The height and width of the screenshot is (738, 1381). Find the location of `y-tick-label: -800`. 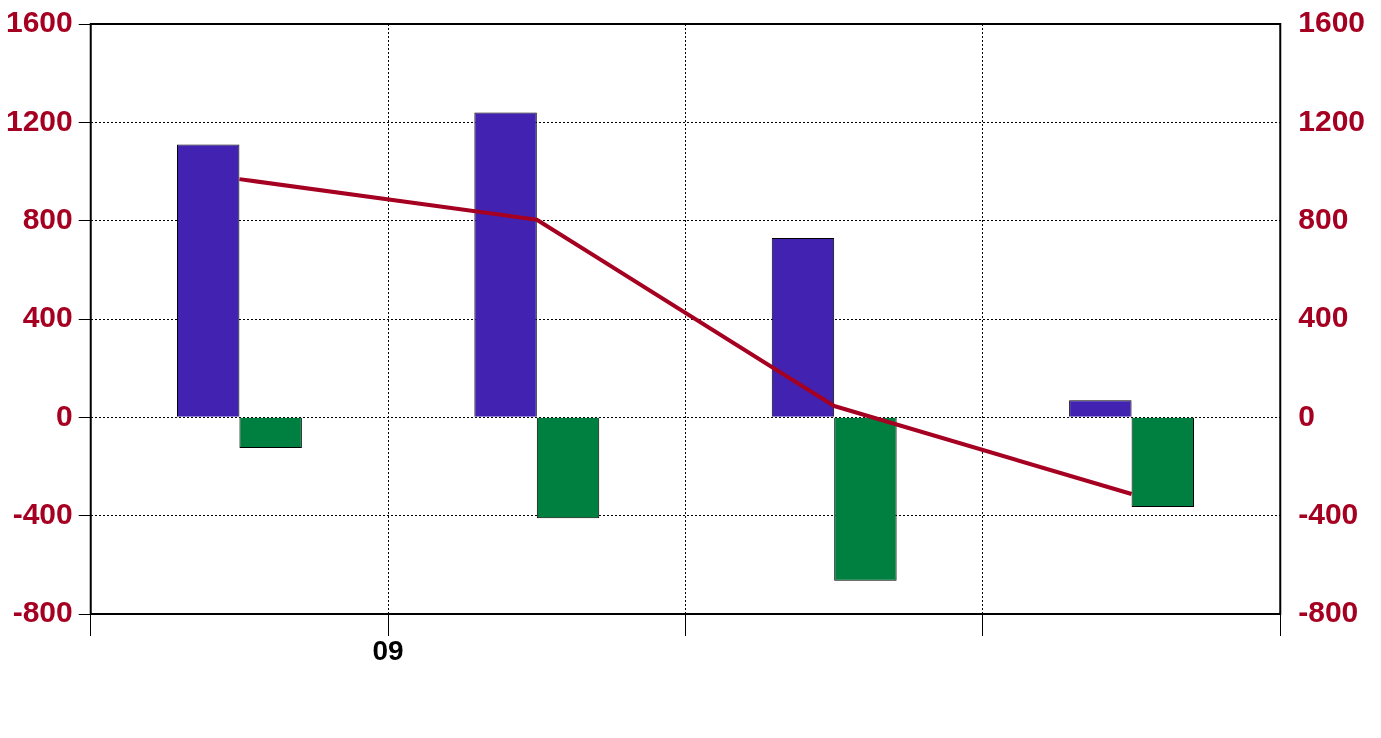

y-tick-label: -800 is located at coordinates (42, 612).